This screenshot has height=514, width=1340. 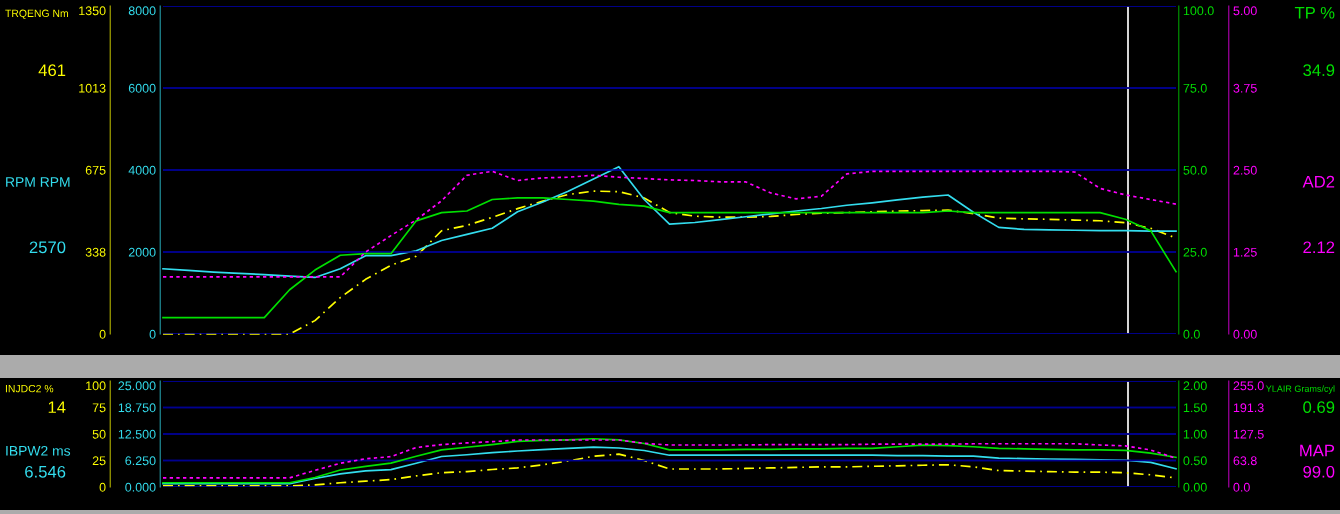 I want to click on y2-tick-label: 2.50, so click(x=1245, y=170).